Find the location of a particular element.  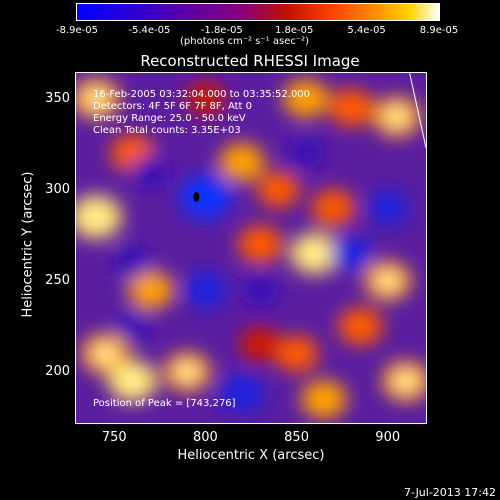

footer-timestamp: 7-Jul-2013 17:42 is located at coordinates (449, 492).